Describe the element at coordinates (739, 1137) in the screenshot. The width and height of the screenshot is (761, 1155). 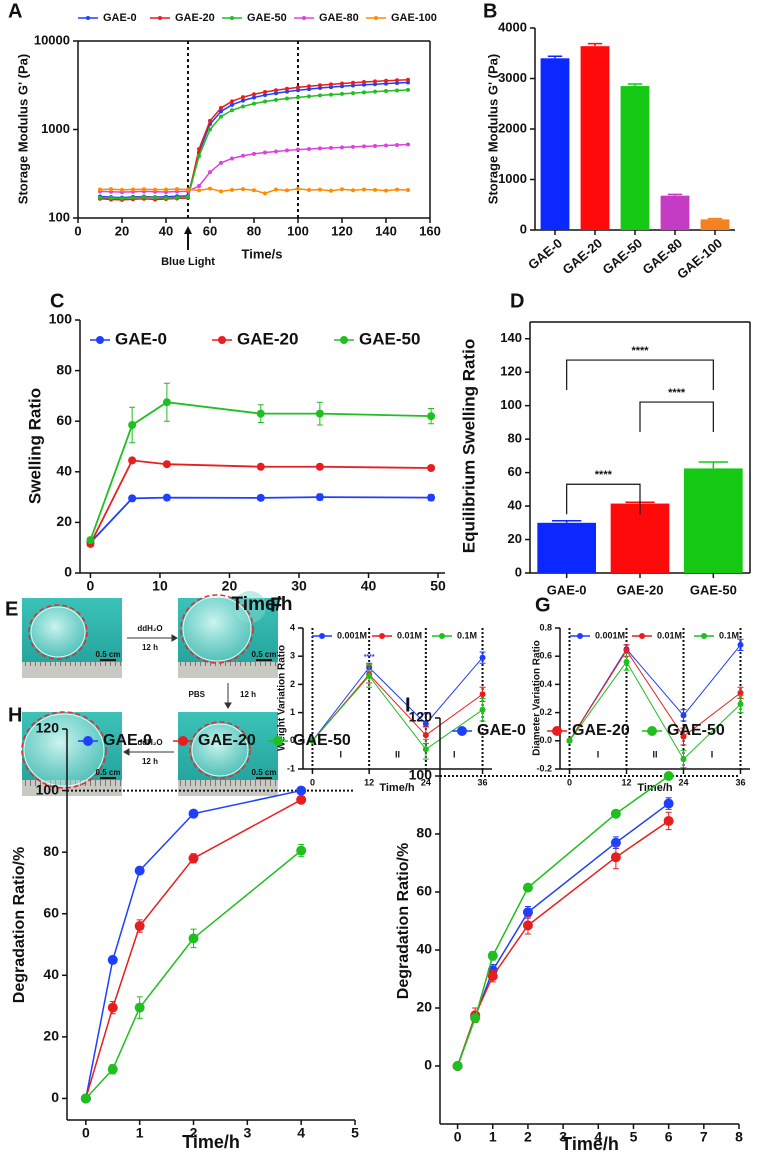
I see `x-tick-label: 8` at that location.